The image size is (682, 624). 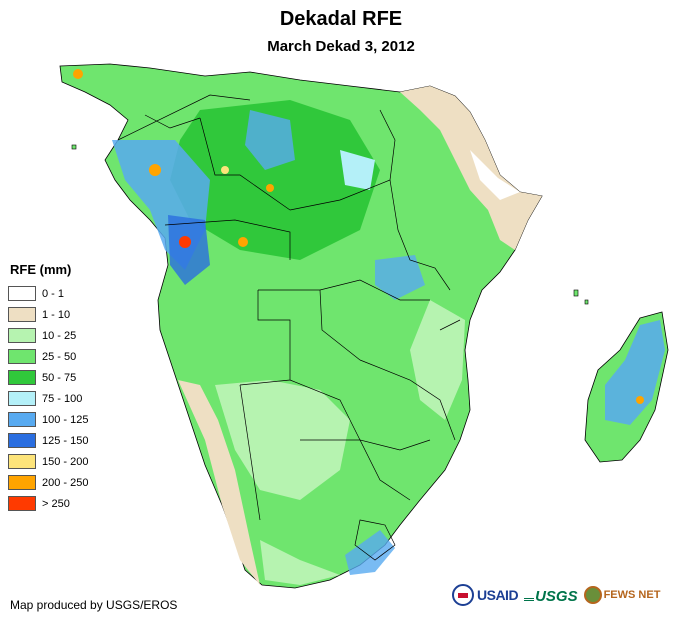 I want to click on map-title: Dekadal RFE, so click(x=341, y=19).